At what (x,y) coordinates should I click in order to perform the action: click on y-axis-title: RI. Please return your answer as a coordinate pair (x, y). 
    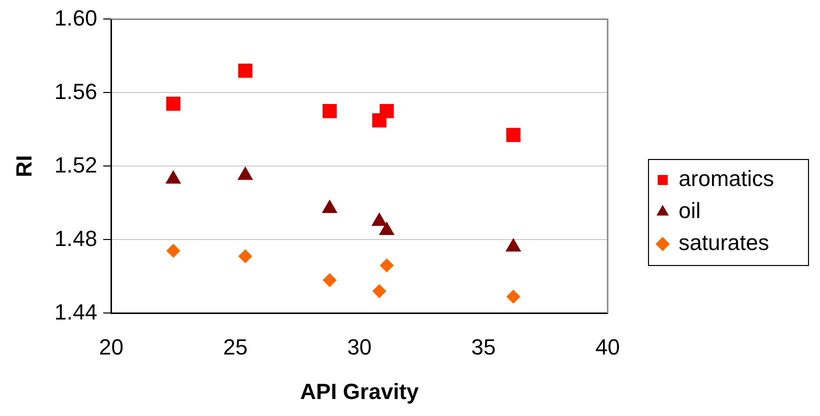
    Looking at the image, I should click on (23, 166).